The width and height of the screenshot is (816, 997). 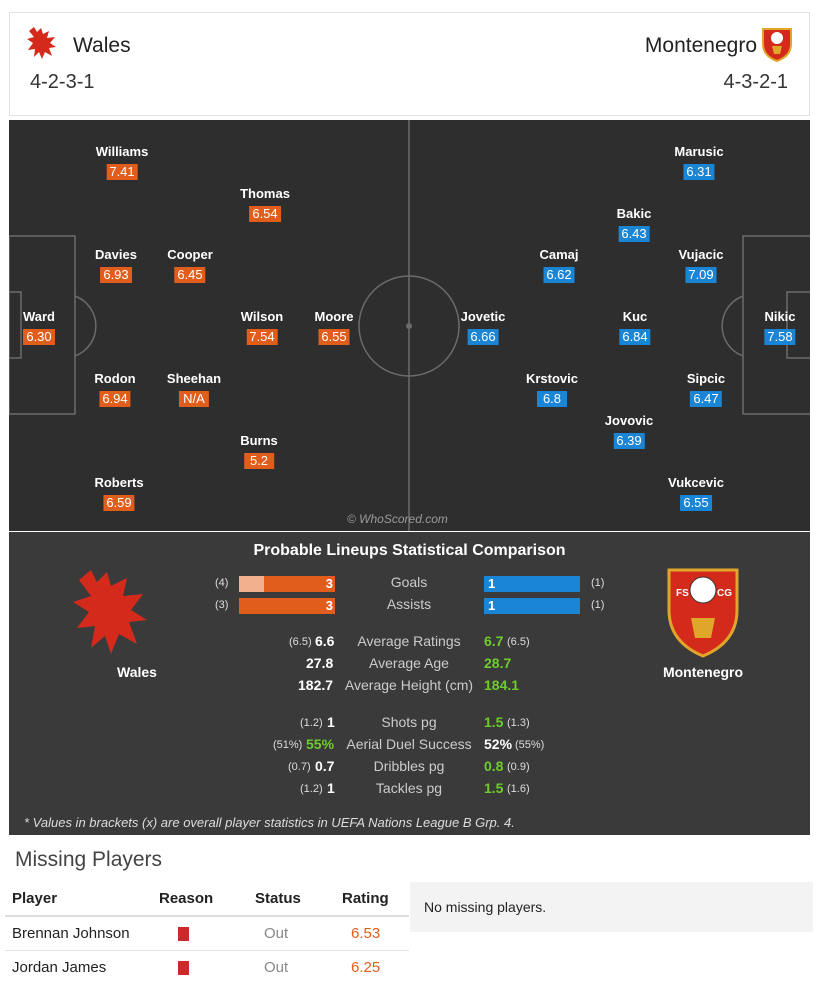 What do you see at coordinates (682, 593) in the screenshot?
I see `crest-text-fs: FS` at bounding box center [682, 593].